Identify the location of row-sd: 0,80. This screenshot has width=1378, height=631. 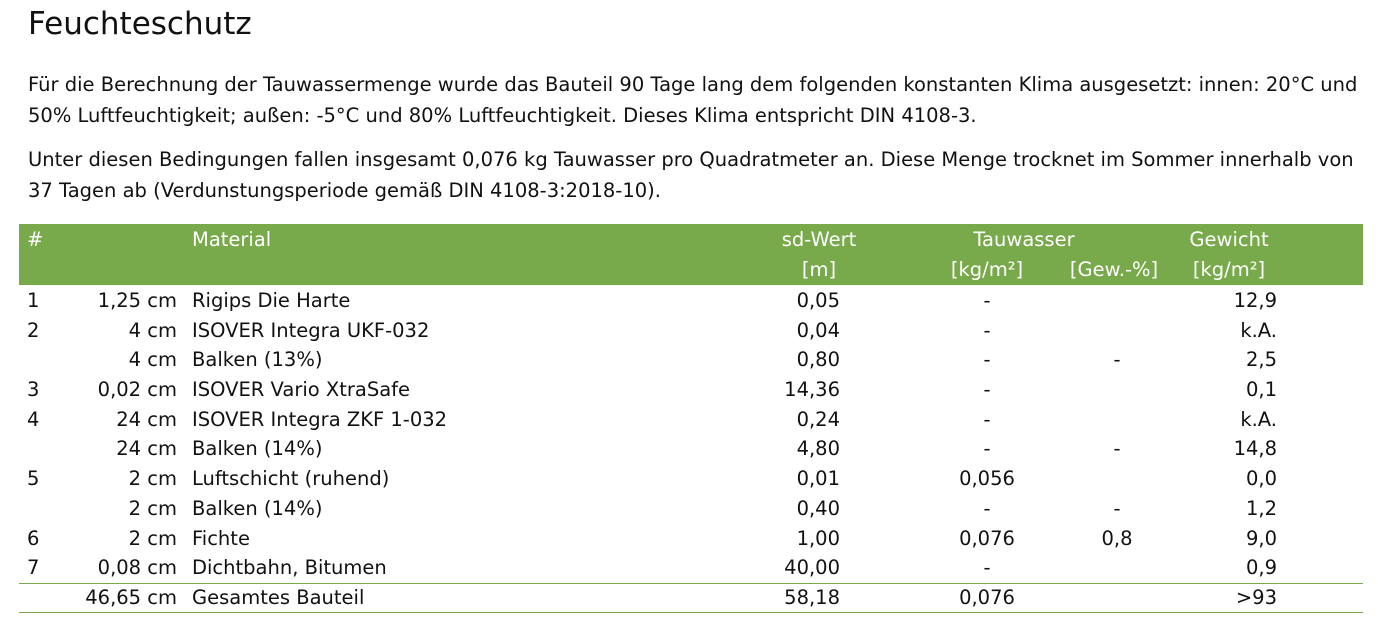
(818, 360).